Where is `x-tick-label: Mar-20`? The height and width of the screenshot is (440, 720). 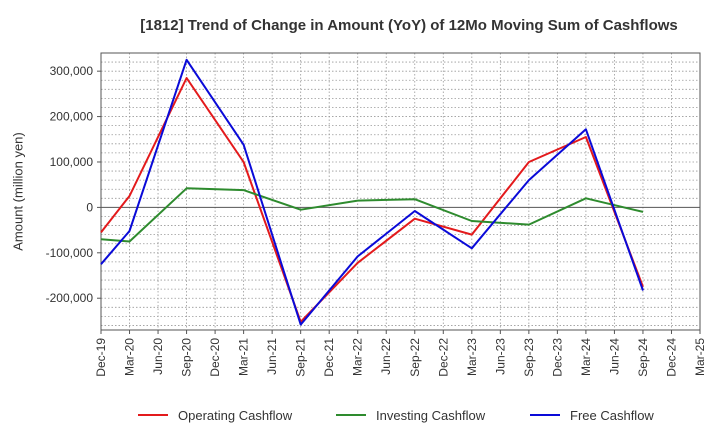 x-tick-label: Mar-20 is located at coordinates (130, 357).